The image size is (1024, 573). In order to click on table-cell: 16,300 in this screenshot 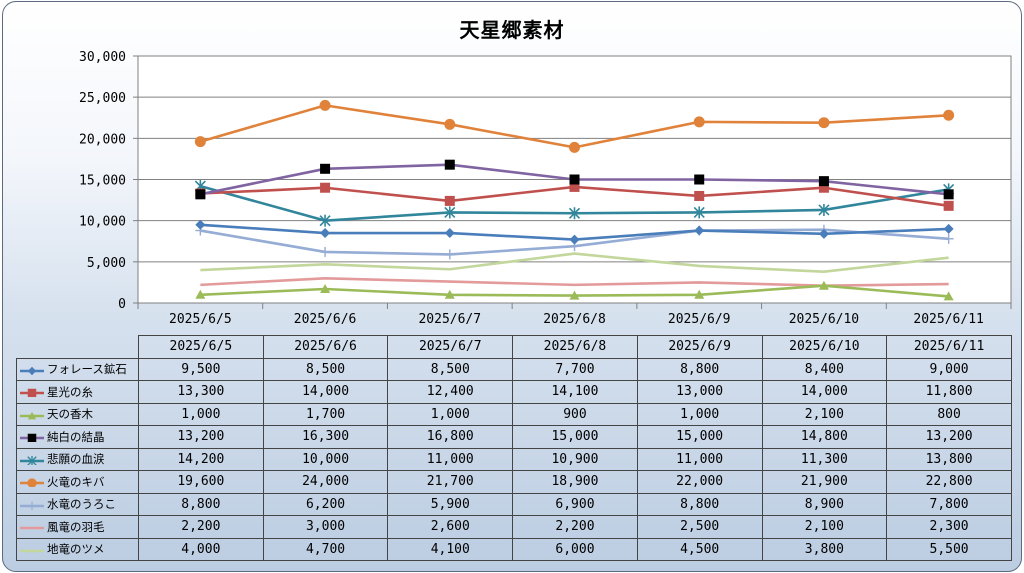, I will do `click(325, 437)`.